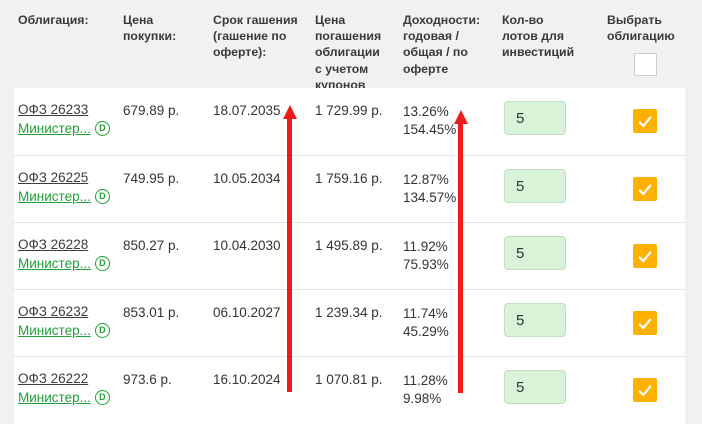 The height and width of the screenshot is (424, 702). Describe the element at coordinates (452, 323) in the screenshot. I see `yield-values: 11.74% 45.29%` at that location.